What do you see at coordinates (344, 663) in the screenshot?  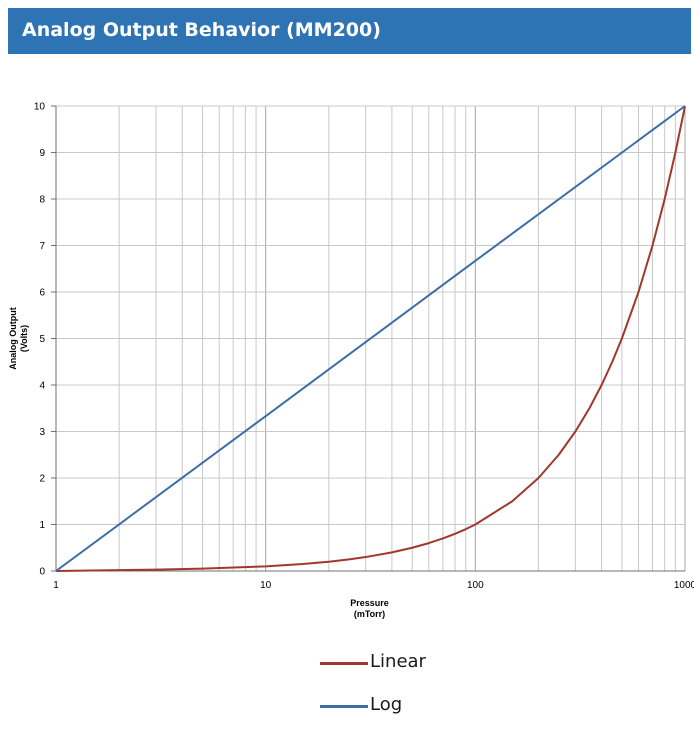 I see `legend-swatch-linear` at bounding box center [344, 663].